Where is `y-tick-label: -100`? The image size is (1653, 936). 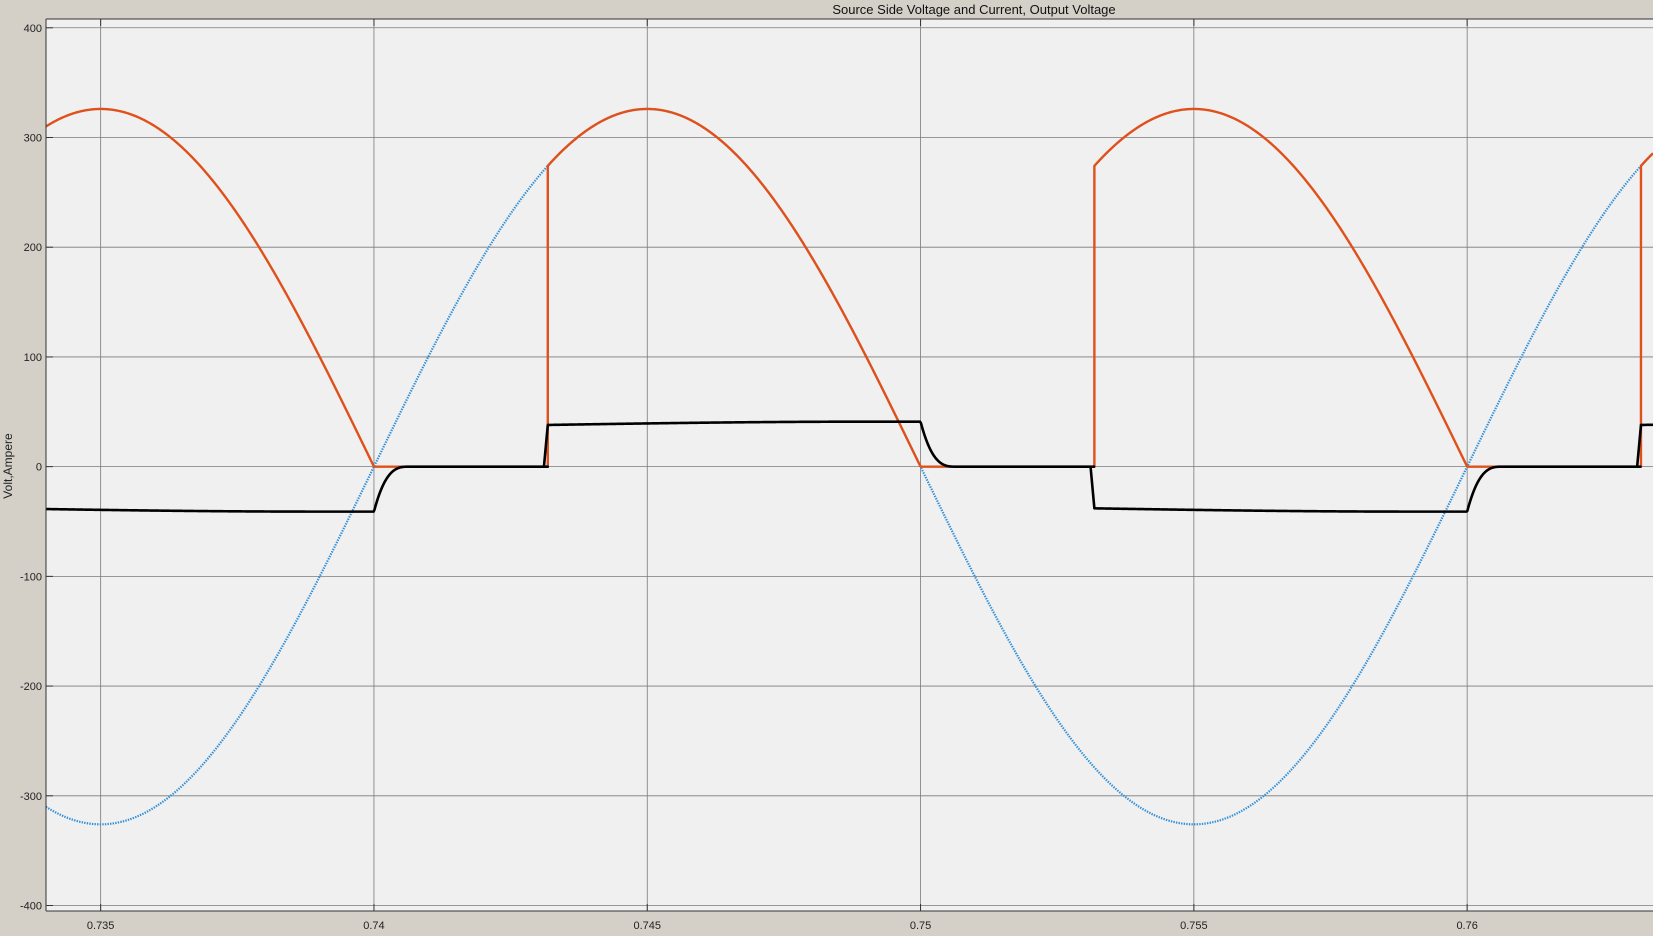
y-tick-label: -100 is located at coordinates (31, 577).